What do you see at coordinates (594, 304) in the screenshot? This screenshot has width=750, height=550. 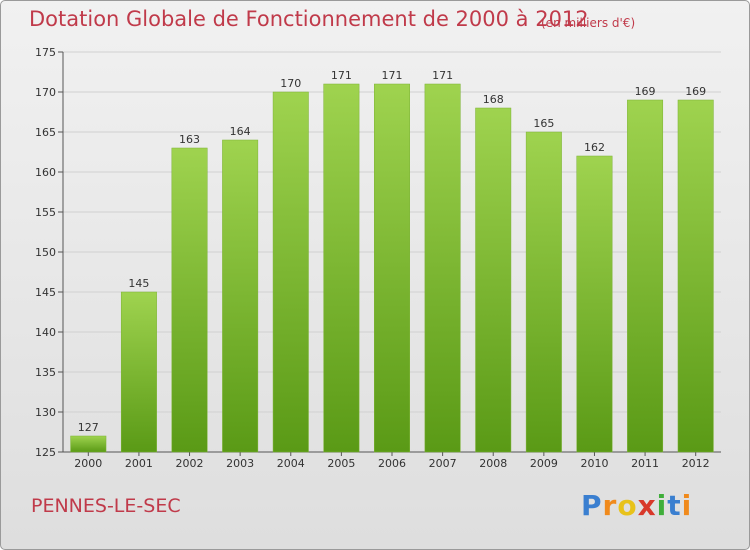 I see `bar-2010` at bounding box center [594, 304].